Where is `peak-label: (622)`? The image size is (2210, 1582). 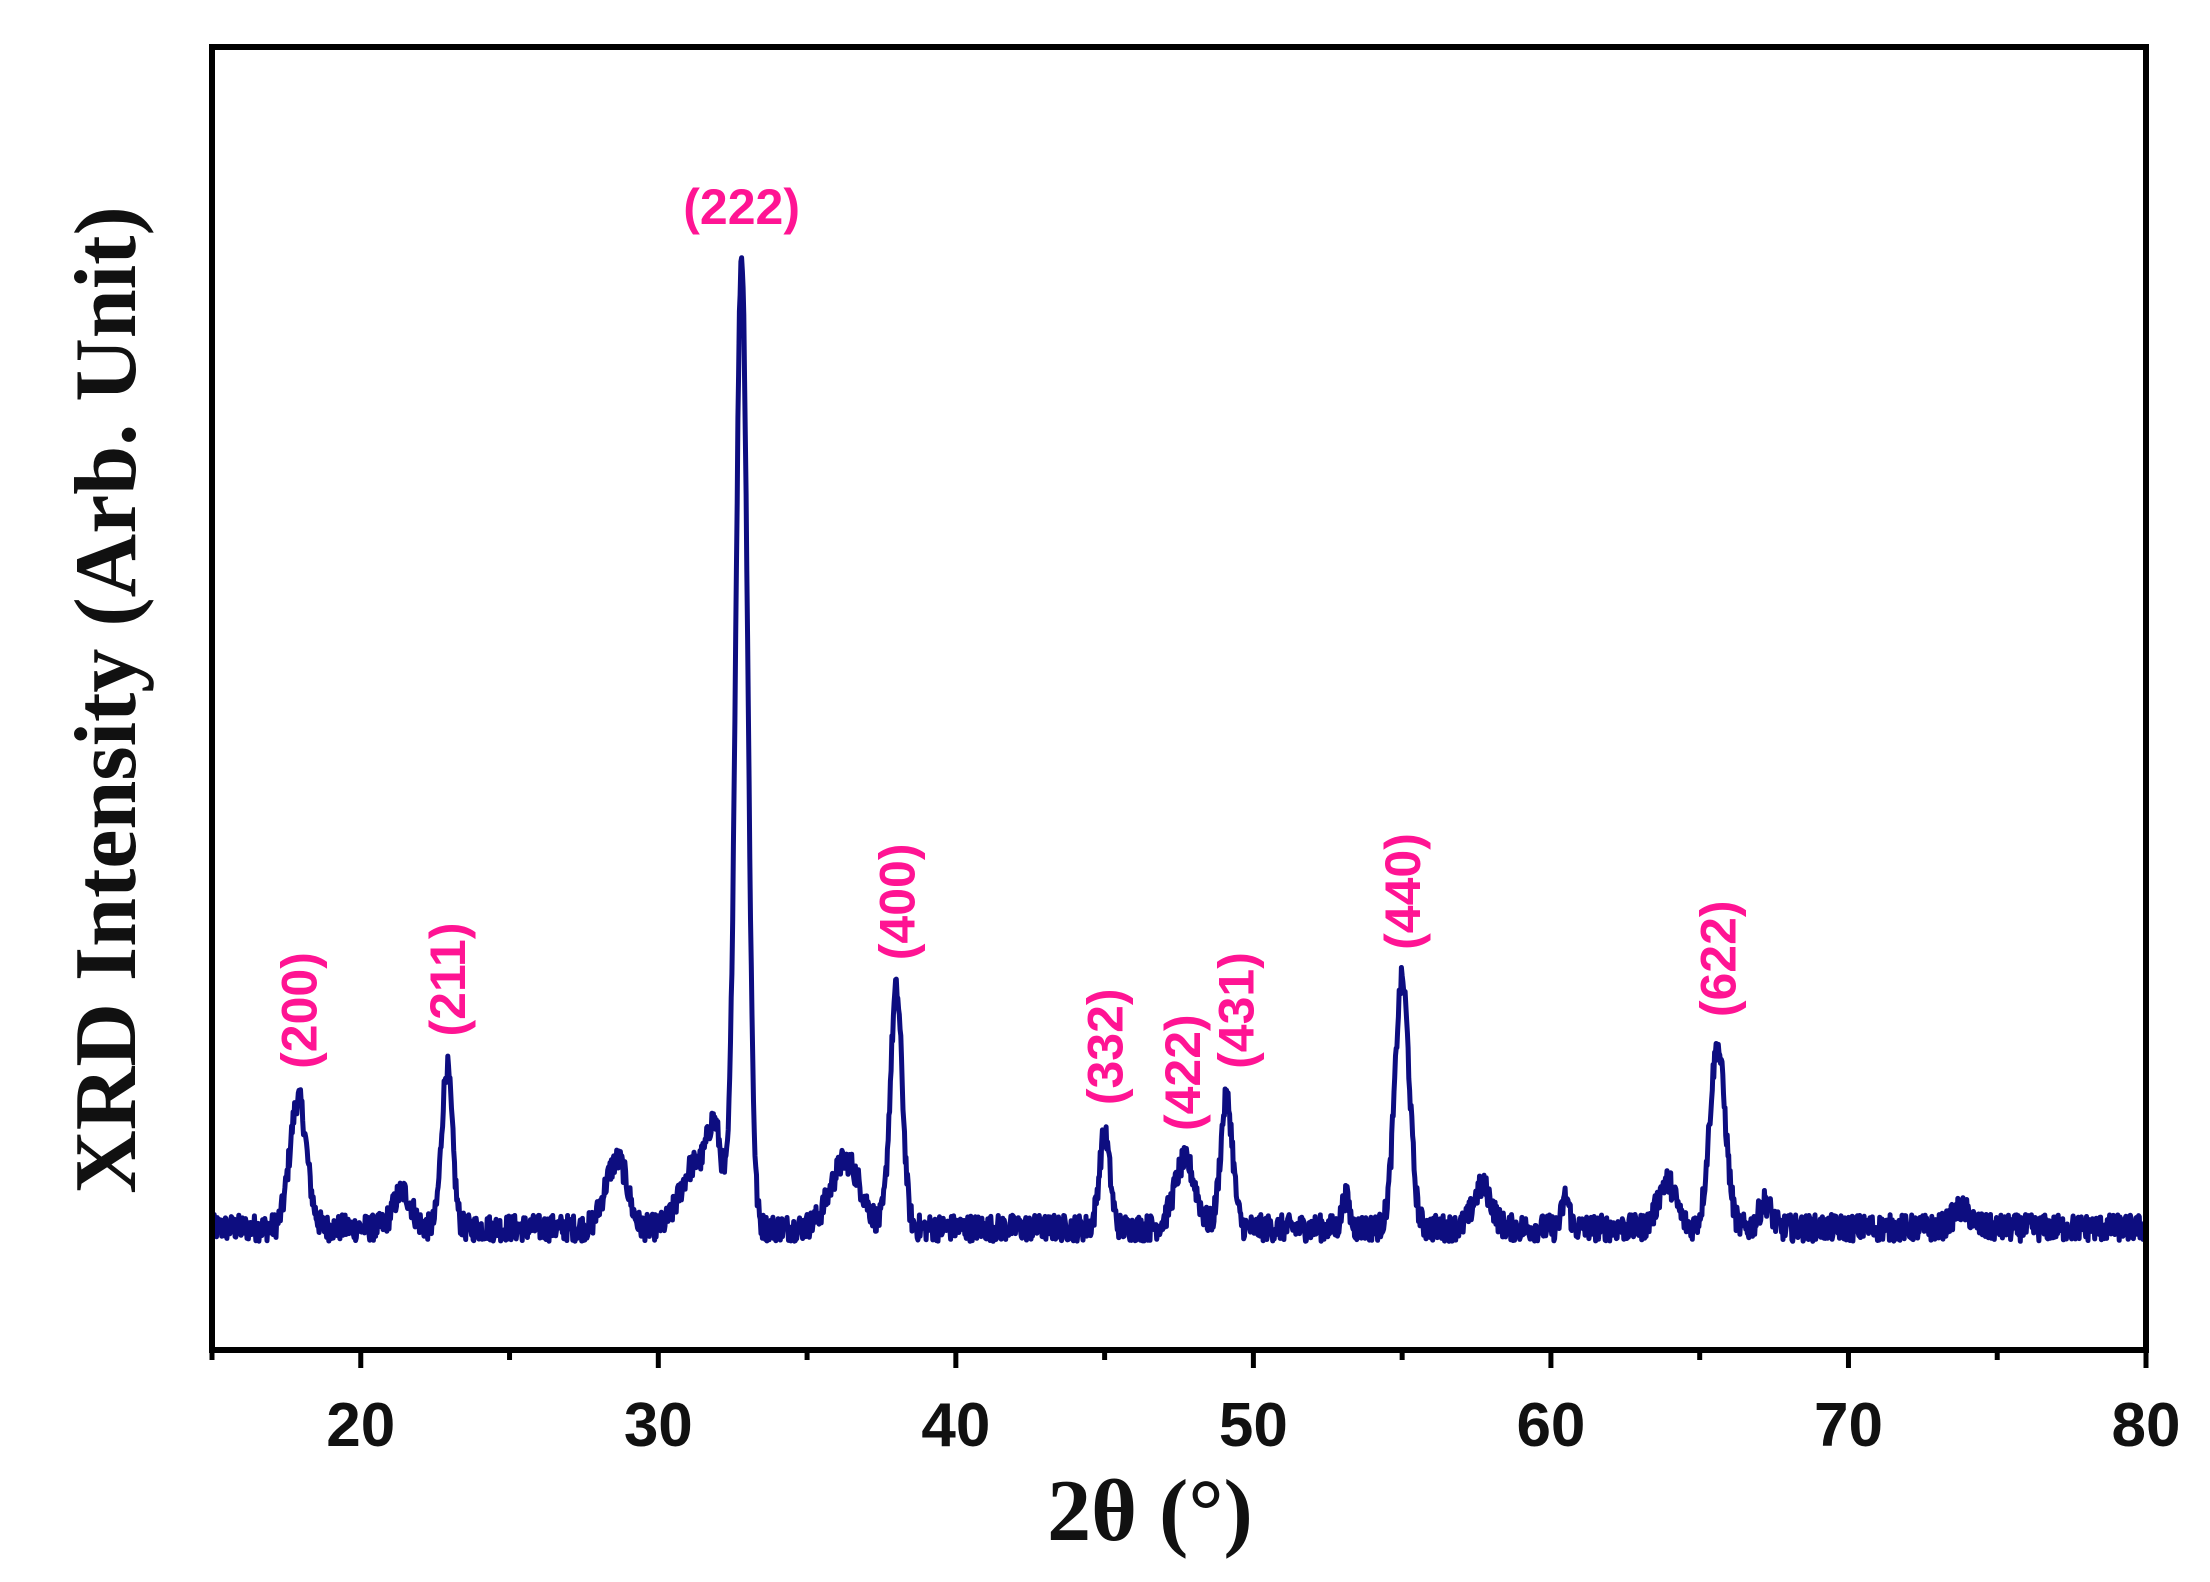 peak-label: (622) is located at coordinates (1719, 958).